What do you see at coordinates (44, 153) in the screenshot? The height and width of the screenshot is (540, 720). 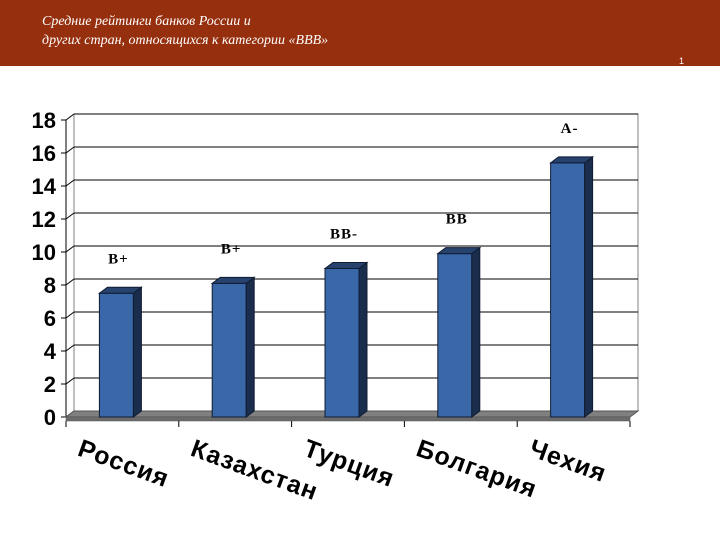 I see `y-tick-label: 16` at bounding box center [44, 153].